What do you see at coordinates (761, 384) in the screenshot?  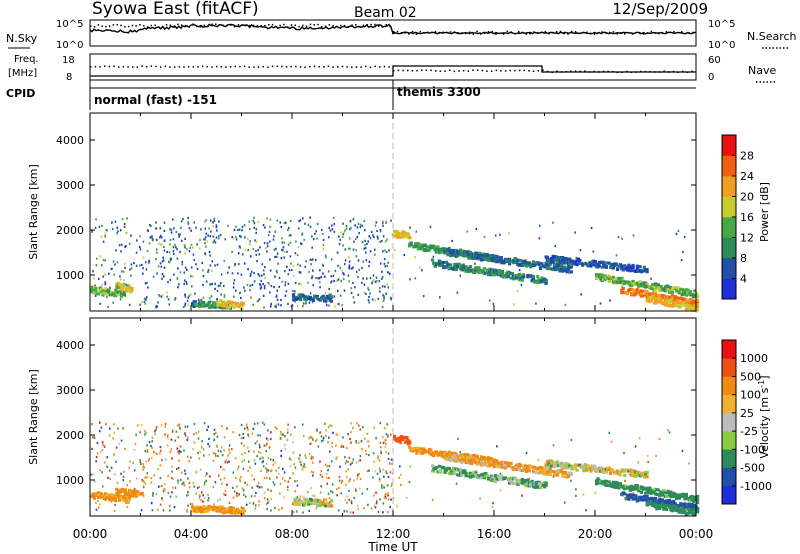 I see `velocity-colorbar-label-exp: -1` at bounding box center [761, 384].